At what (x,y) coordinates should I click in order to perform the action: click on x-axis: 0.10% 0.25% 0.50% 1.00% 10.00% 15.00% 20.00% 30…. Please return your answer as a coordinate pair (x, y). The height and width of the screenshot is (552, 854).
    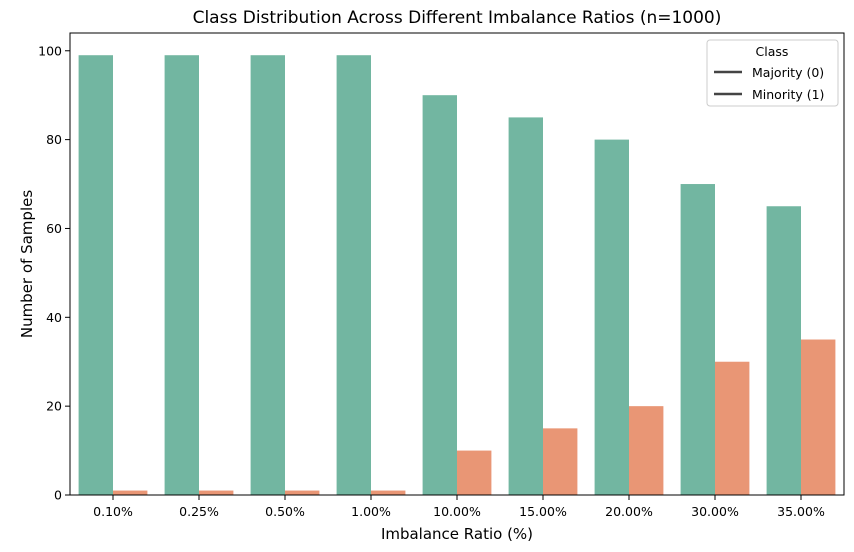
    Looking at the image, I should click on (459, 507).